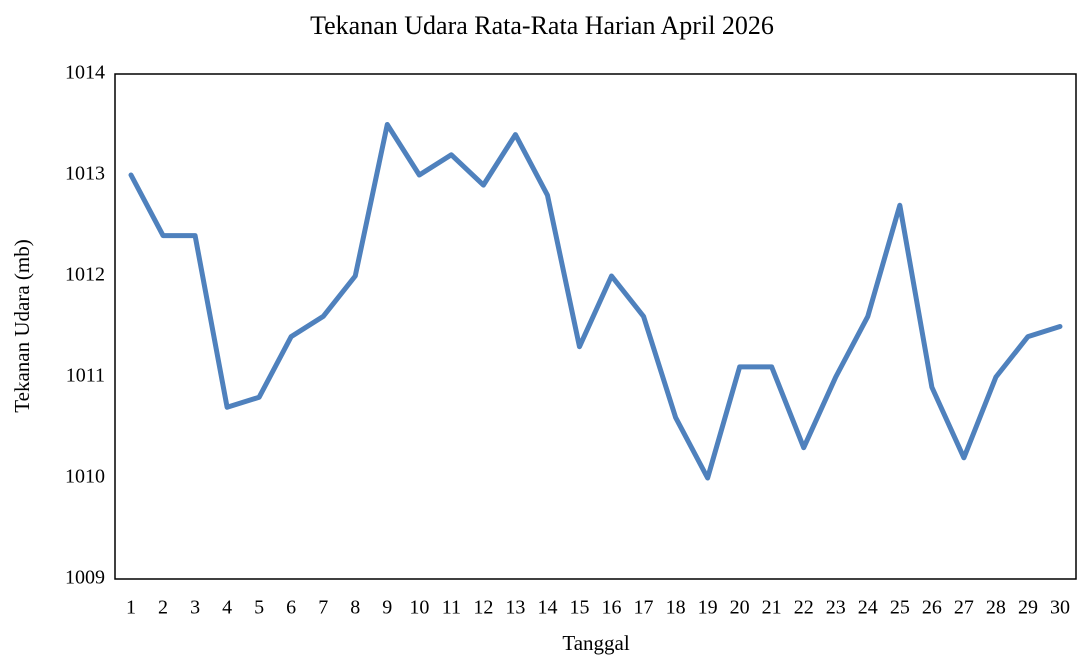 The image size is (1079, 658). What do you see at coordinates (85, 376) in the screenshot?
I see `y-tick-label: 1011` at bounding box center [85, 376].